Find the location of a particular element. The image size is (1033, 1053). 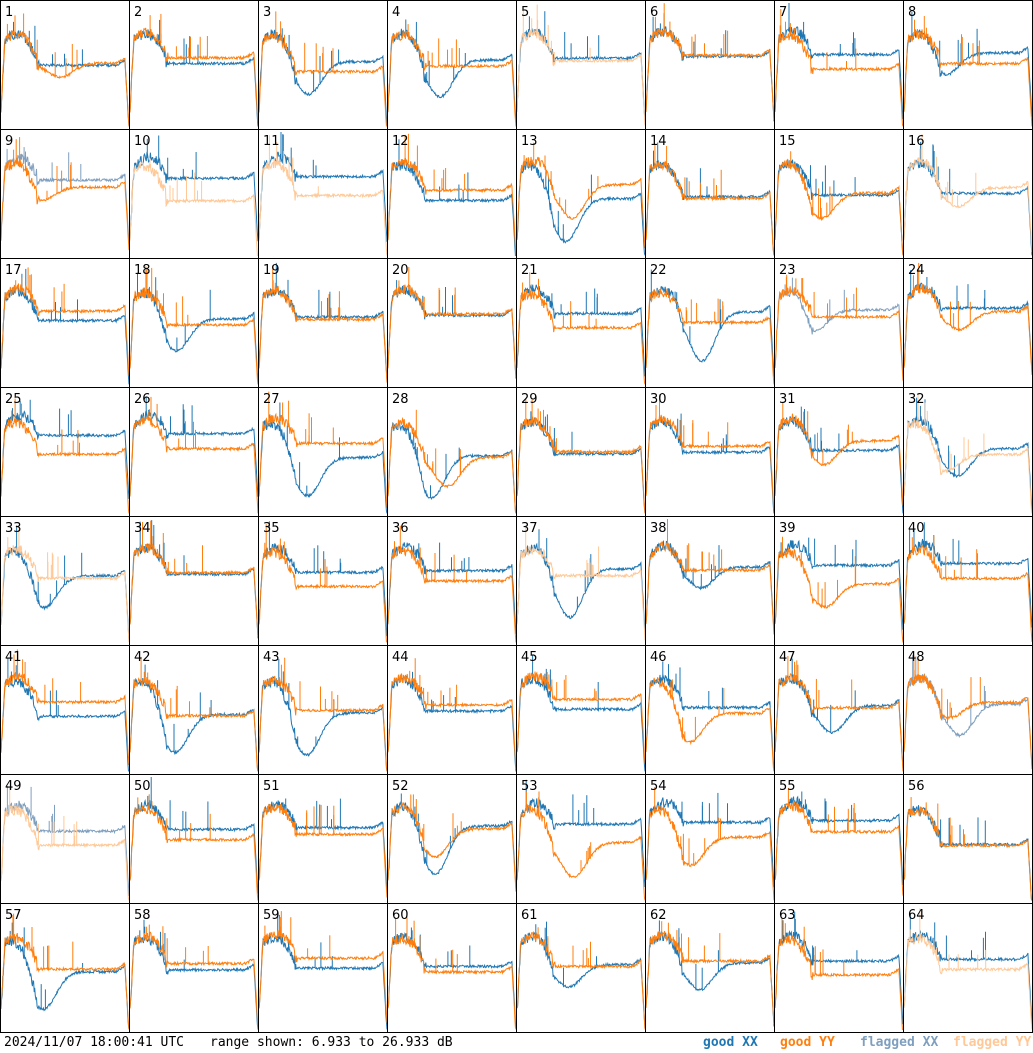

legend-flagged-yy: flagged YY is located at coordinates (992, 1042).